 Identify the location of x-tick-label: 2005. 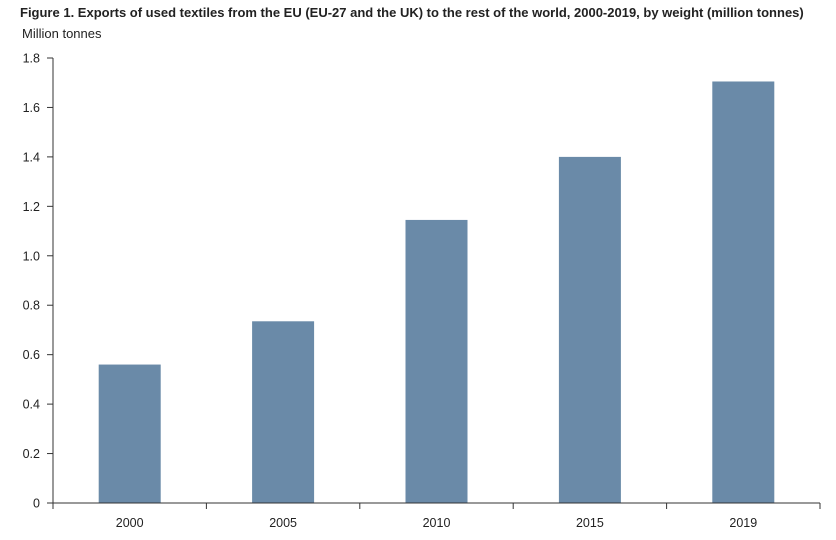
(283, 523).